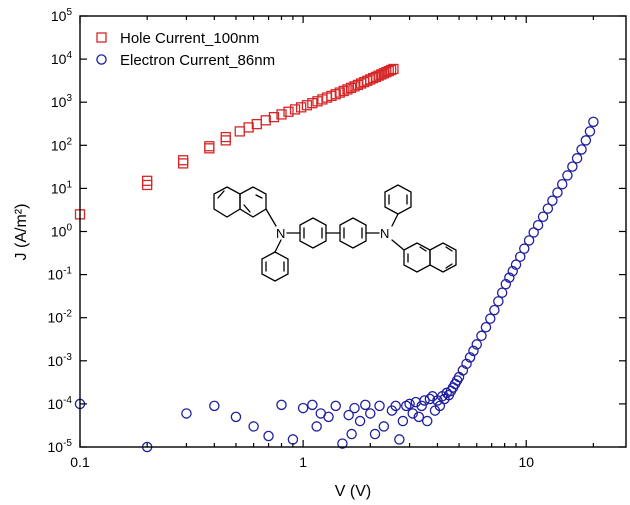 This screenshot has height=505, width=630. I want to click on nitrogen-label-left: N, so click(280, 233).